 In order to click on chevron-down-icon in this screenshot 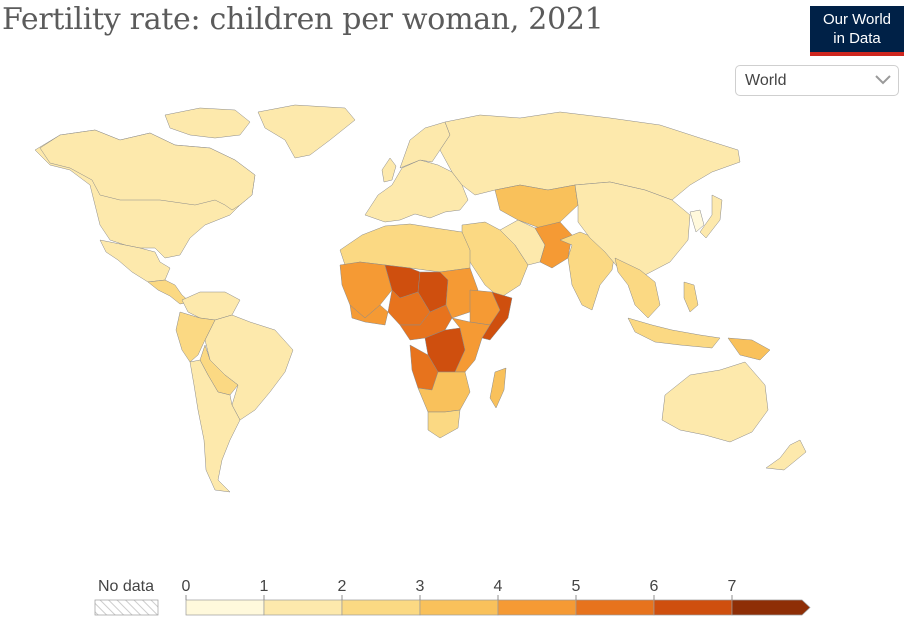, I will do `click(883, 80)`.